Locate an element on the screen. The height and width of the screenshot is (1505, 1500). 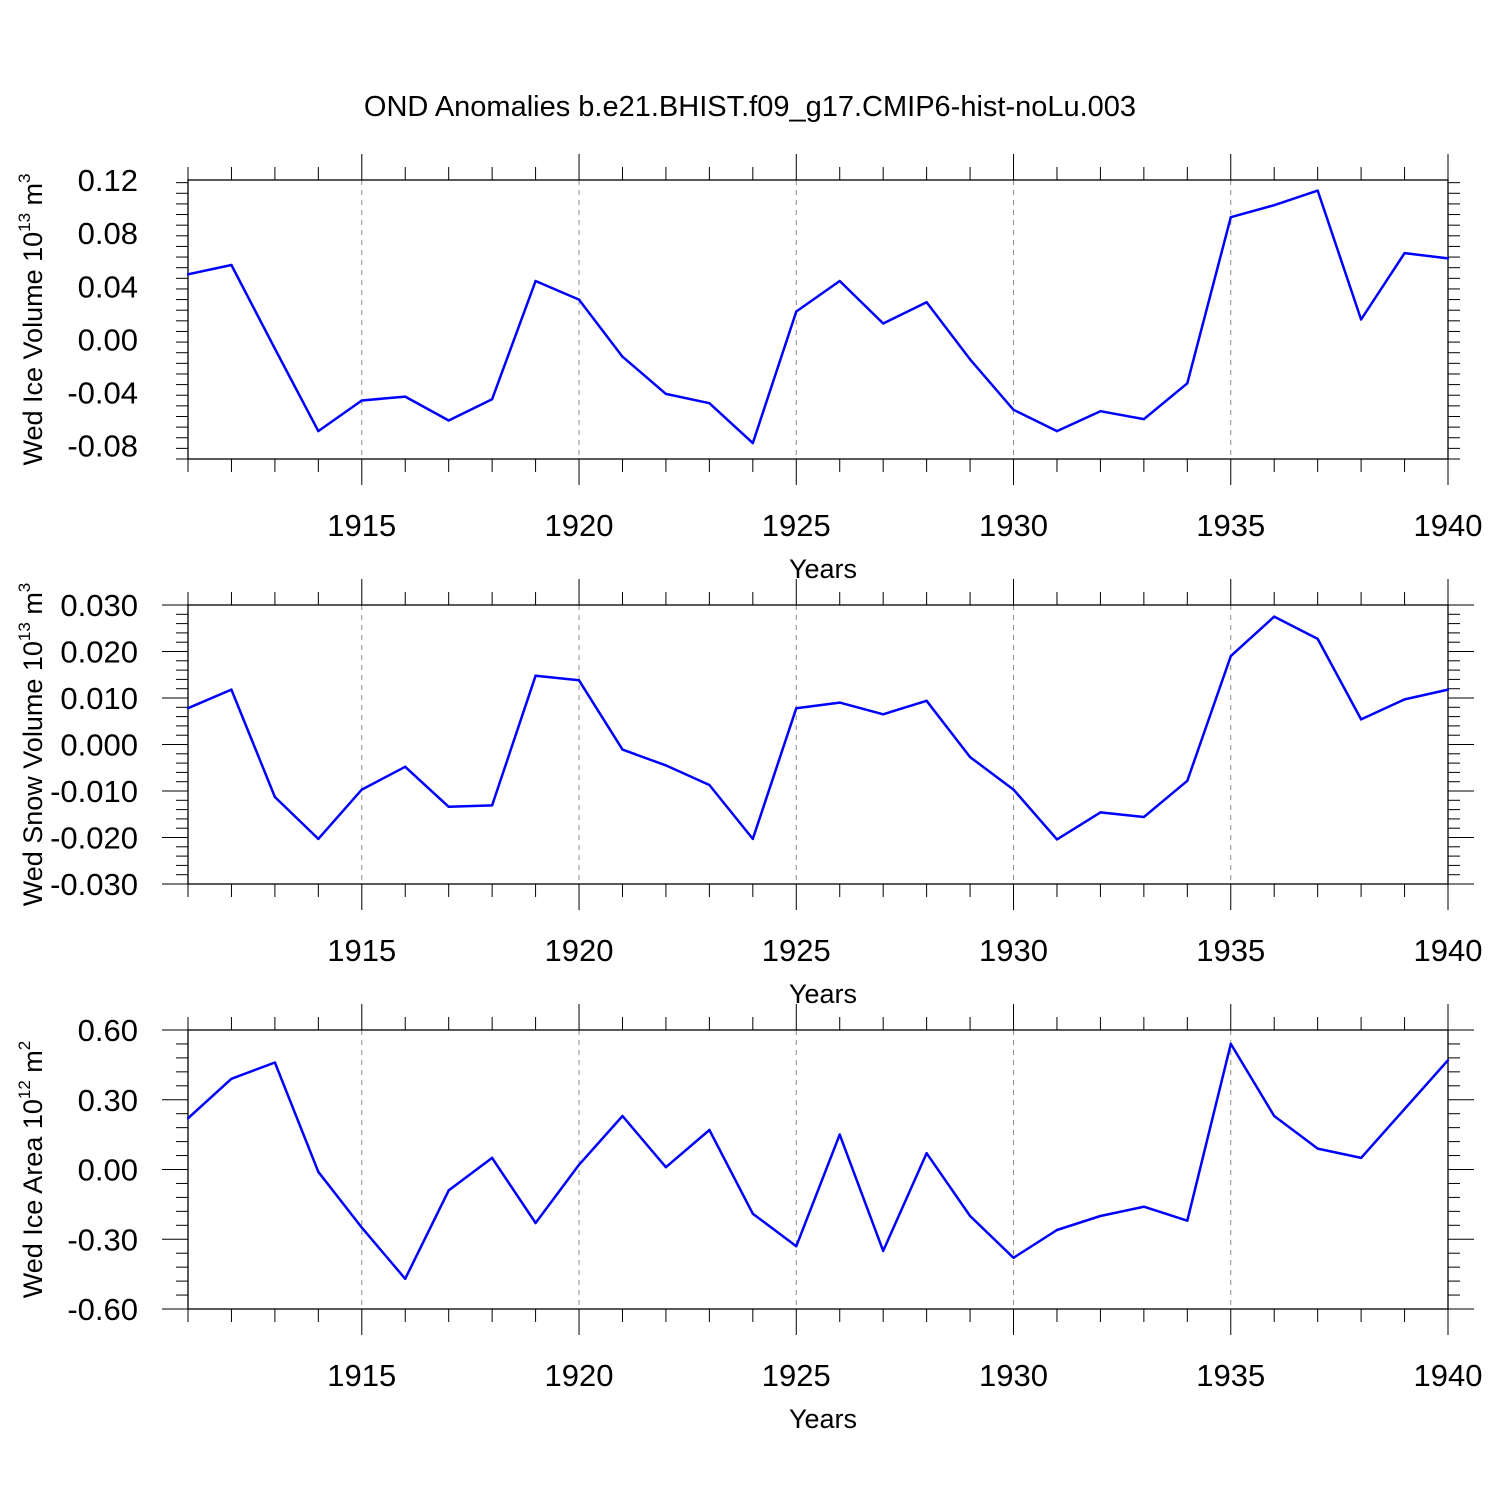
series-line is located at coordinates (818, 317).